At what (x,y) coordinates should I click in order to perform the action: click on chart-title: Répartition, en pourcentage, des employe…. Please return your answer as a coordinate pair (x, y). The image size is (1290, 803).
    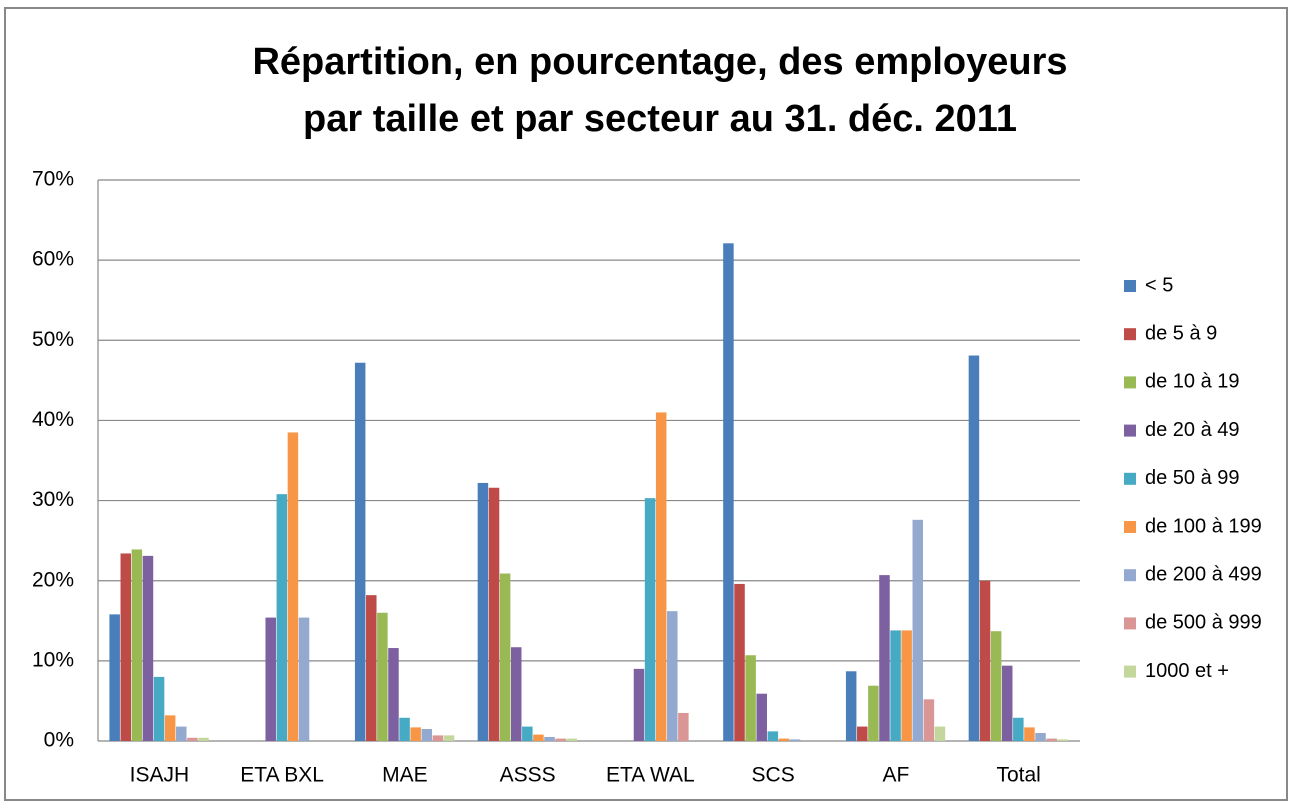
    Looking at the image, I should click on (659, 62).